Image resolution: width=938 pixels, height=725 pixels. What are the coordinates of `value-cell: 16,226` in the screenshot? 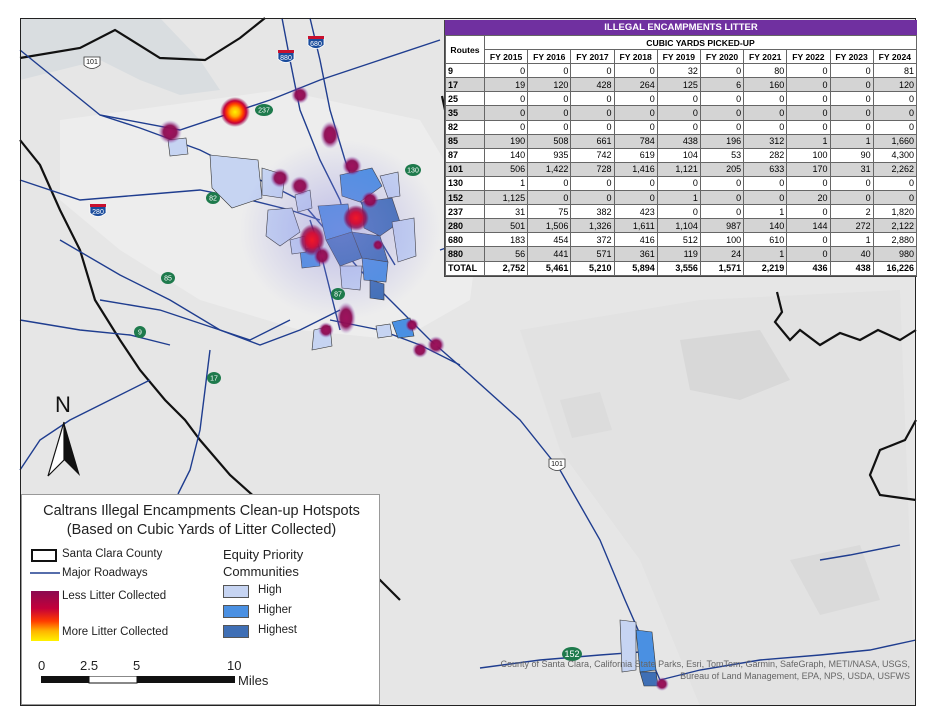 It's located at (895, 268).